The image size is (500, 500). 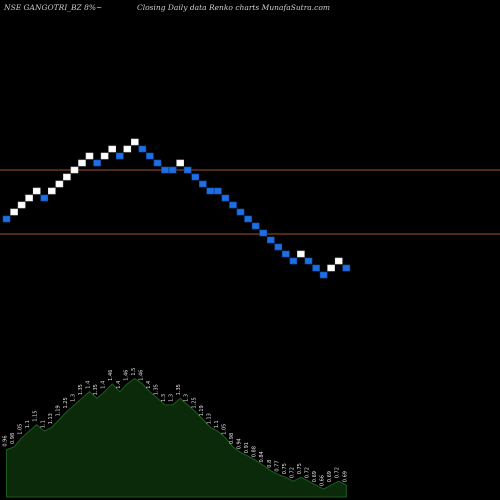 I want to click on area-data-label: 0.77, so click(x=277, y=465).